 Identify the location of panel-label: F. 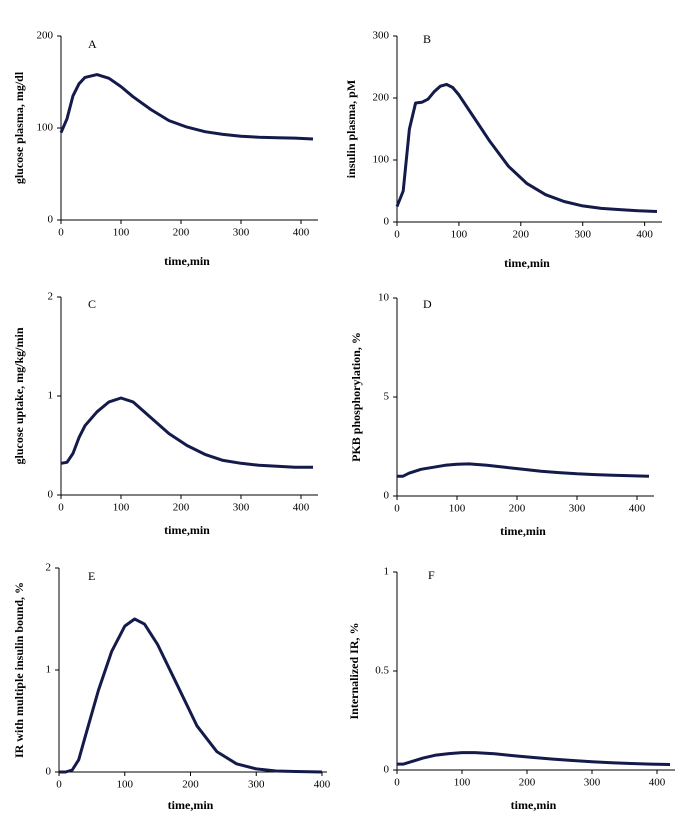
(431, 575).